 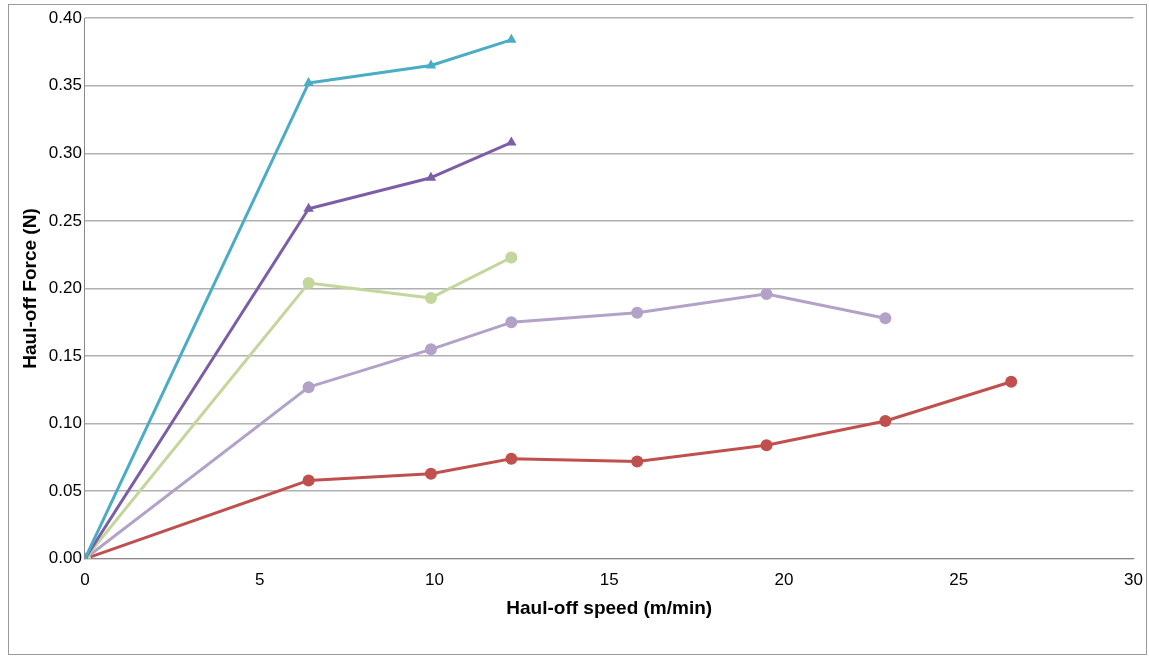 What do you see at coordinates (65, 355) in the screenshot?
I see `y-tick-label: 0.15` at bounding box center [65, 355].